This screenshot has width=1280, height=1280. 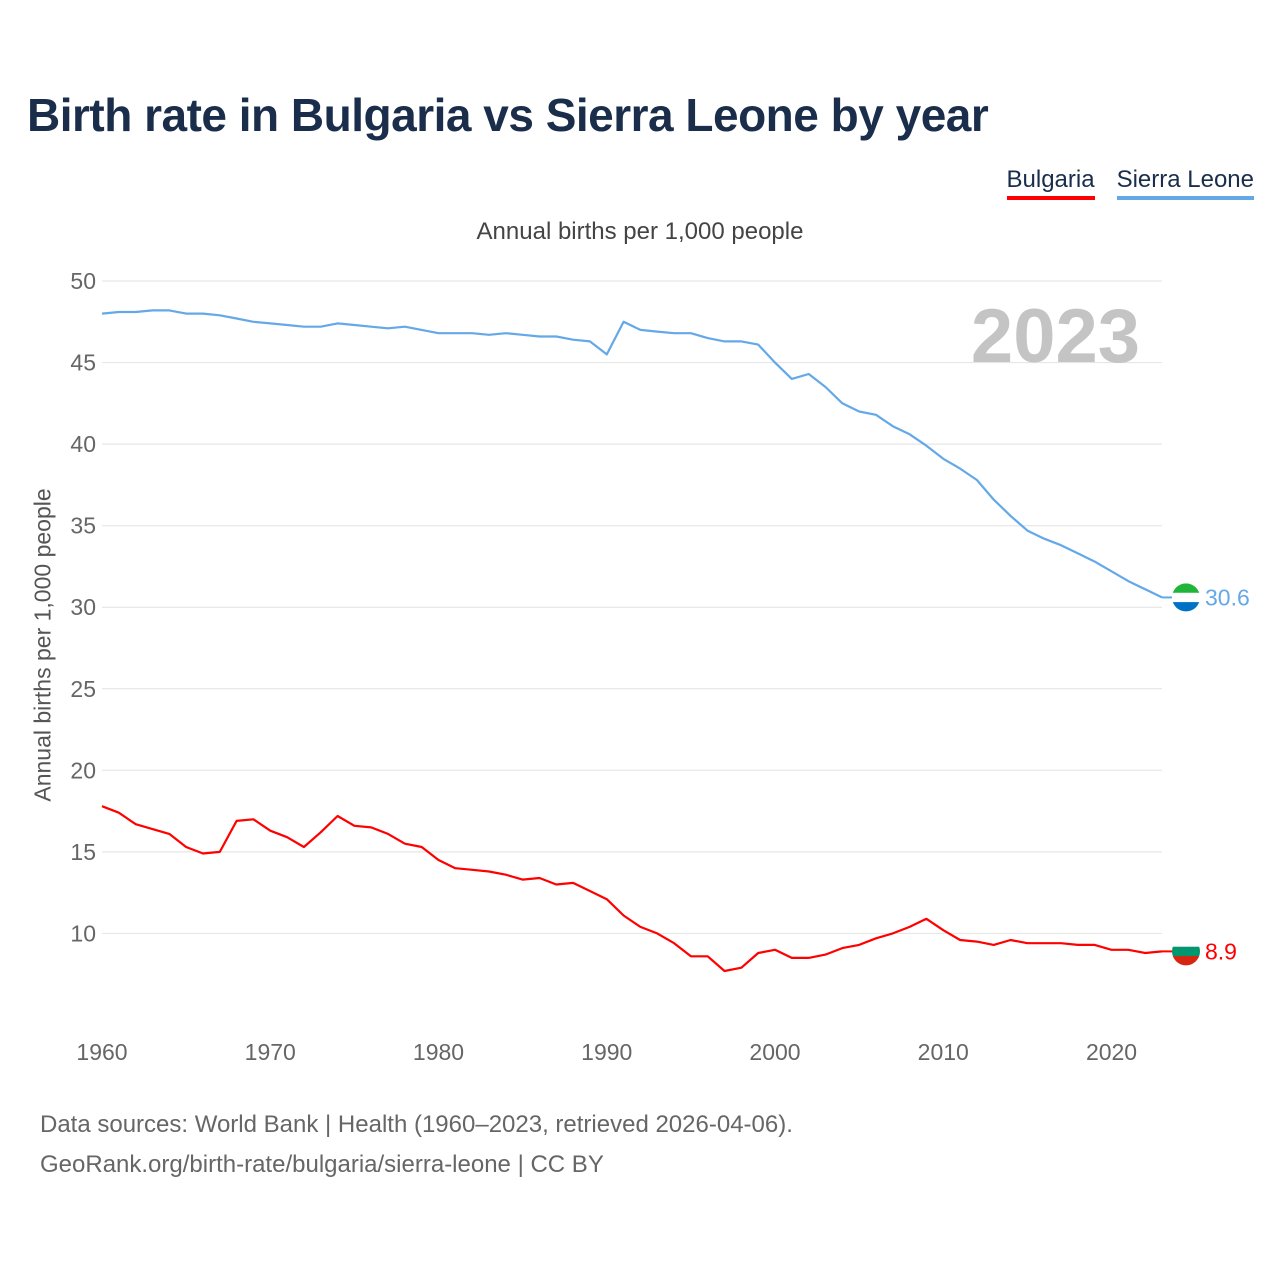 What do you see at coordinates (83, 363) in the screenshot?
I see `y-tick-label: 45` at bounding box center [83, 363].